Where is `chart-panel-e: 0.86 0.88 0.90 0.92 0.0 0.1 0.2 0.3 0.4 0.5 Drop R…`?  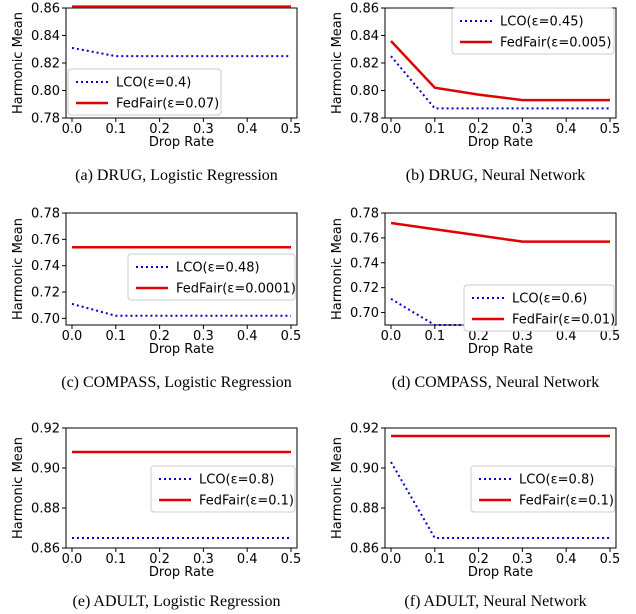
chart-panel-e: 0.86 0.88 0.90 0.92 0.0 0.1 0.2 0.3 0.4 0.5 Drop R… is located at coordinates (156, 516).